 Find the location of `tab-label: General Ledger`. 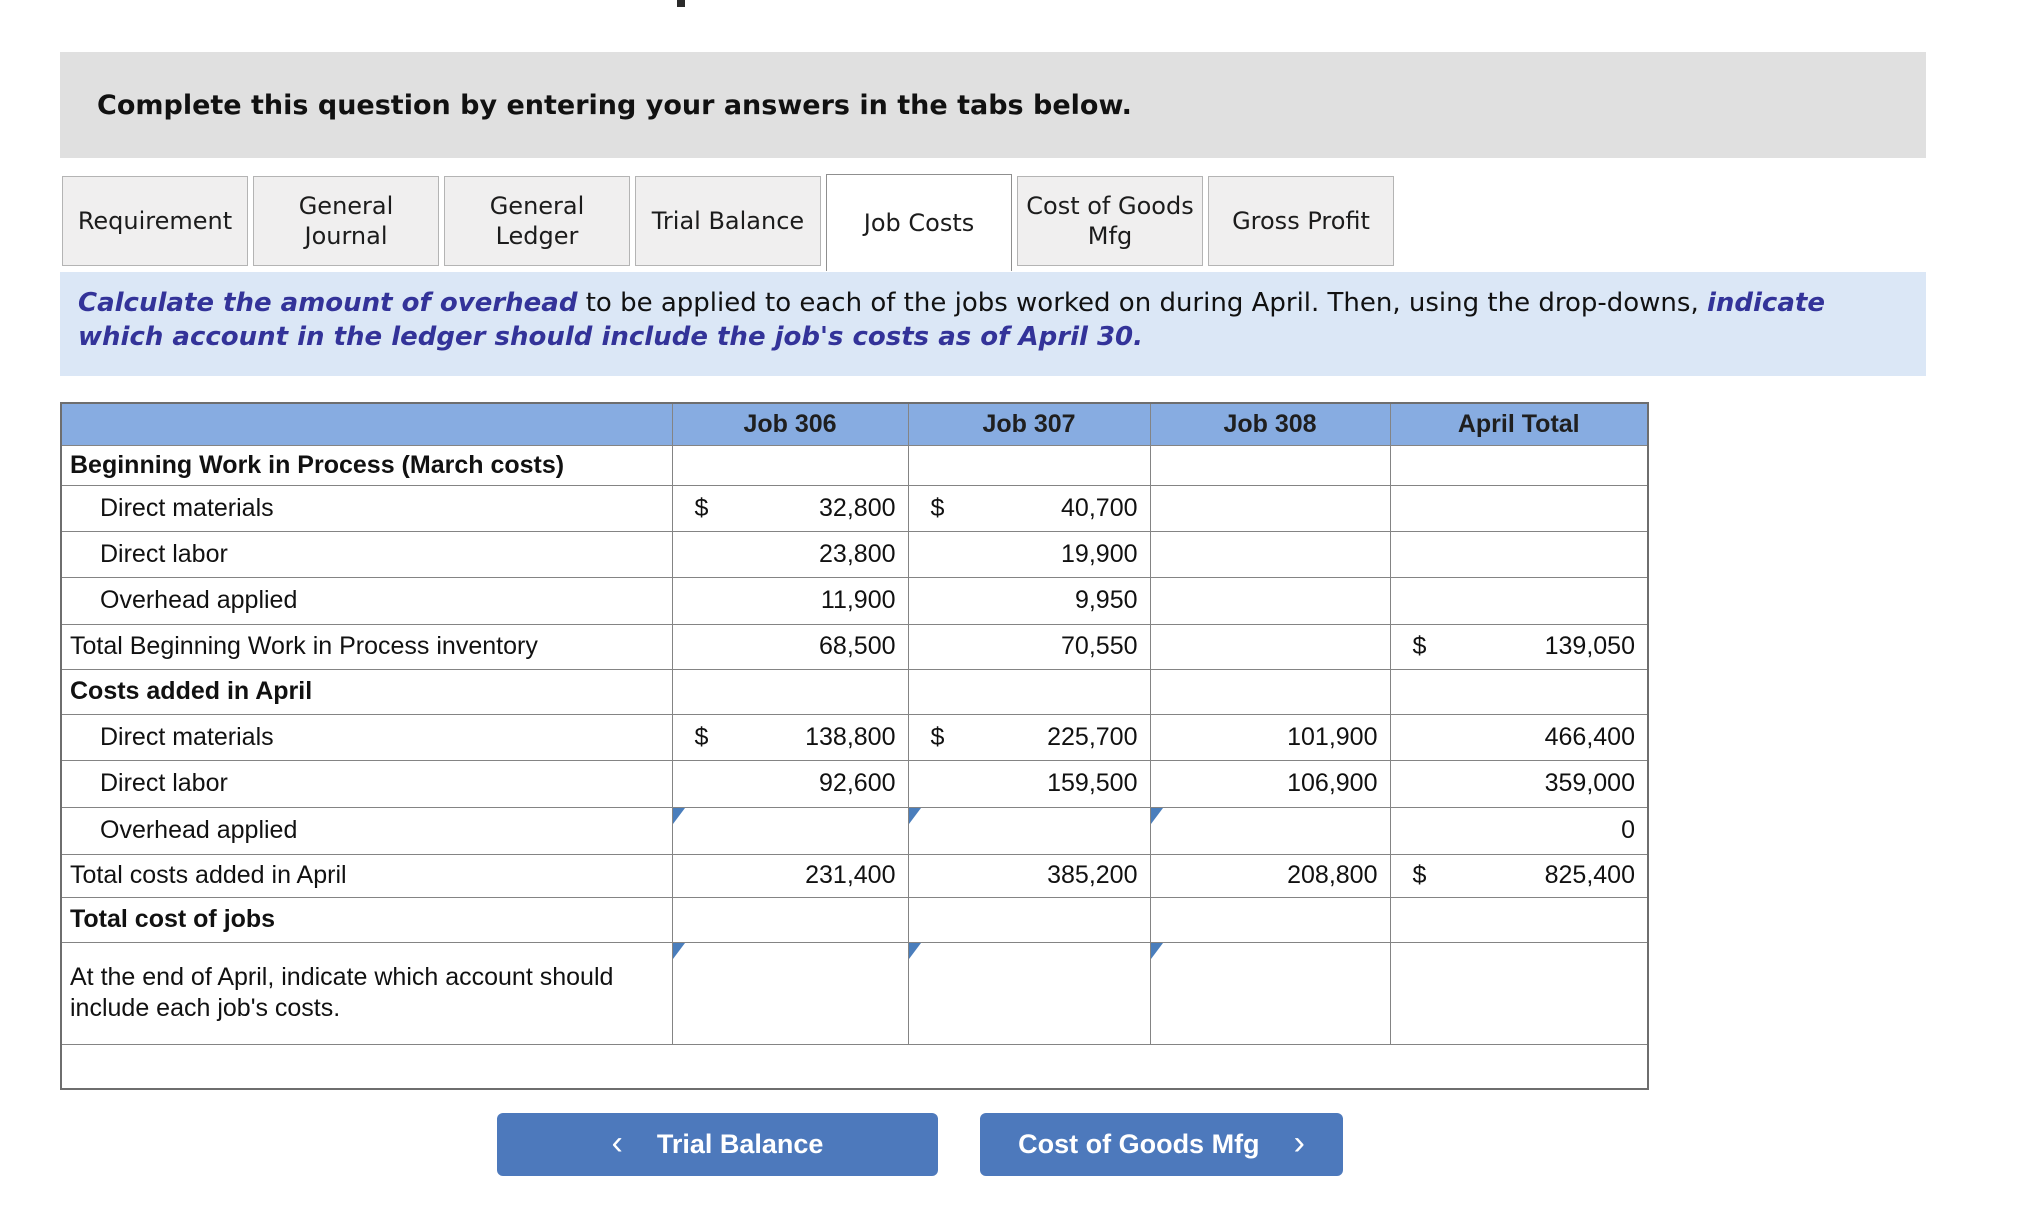

tab-label: General Ledger is located at coordinates (537, 221).